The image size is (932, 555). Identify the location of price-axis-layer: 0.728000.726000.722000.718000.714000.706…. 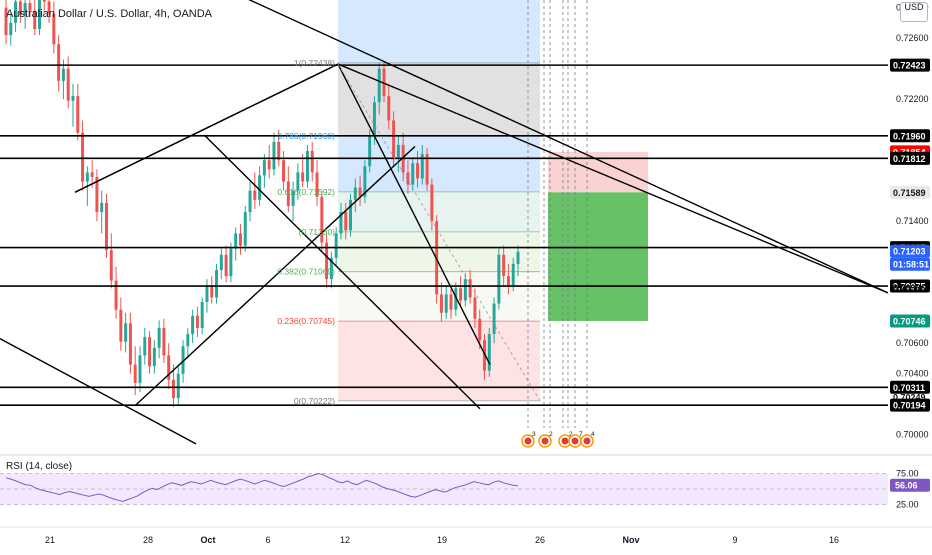
(910, 275).